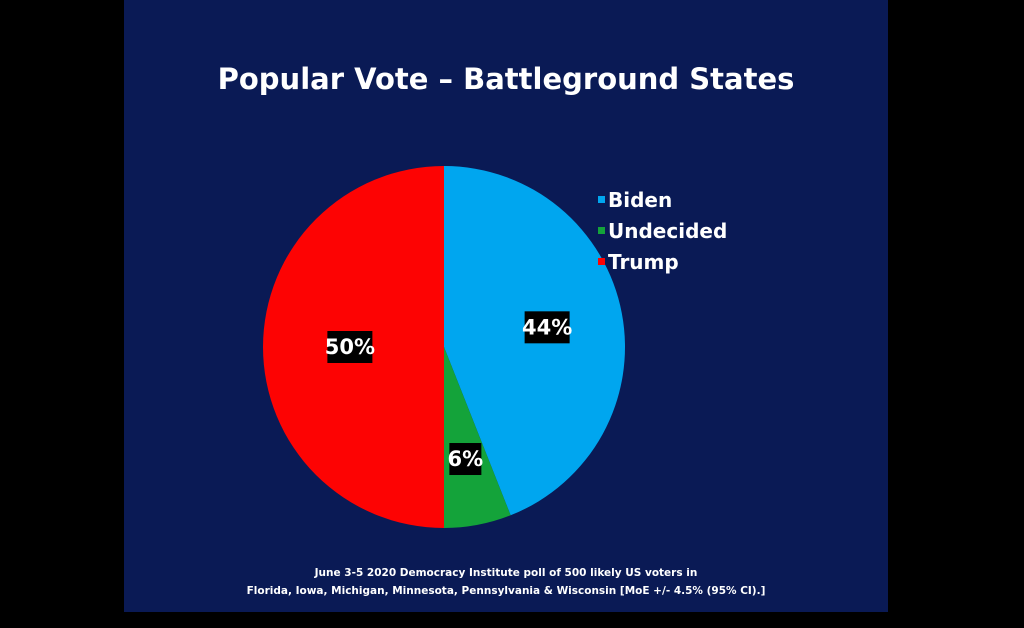 This screenshot has width=1024, height=628. I want to click on legend-item-trump: Trump, so click(662, 261).